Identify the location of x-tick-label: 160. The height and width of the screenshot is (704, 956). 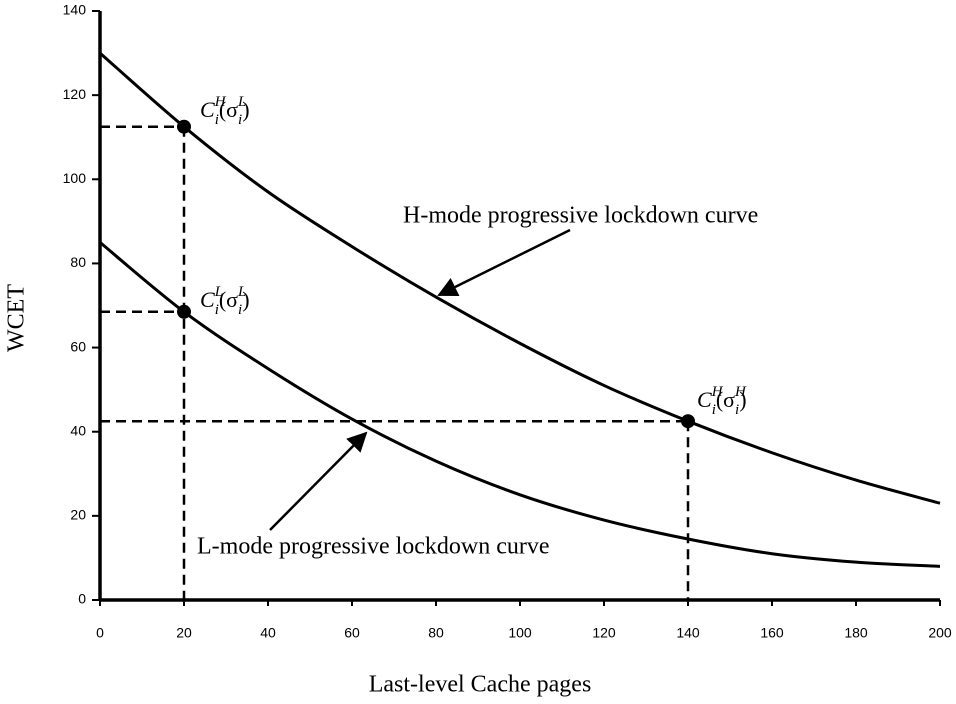
(772, 633).